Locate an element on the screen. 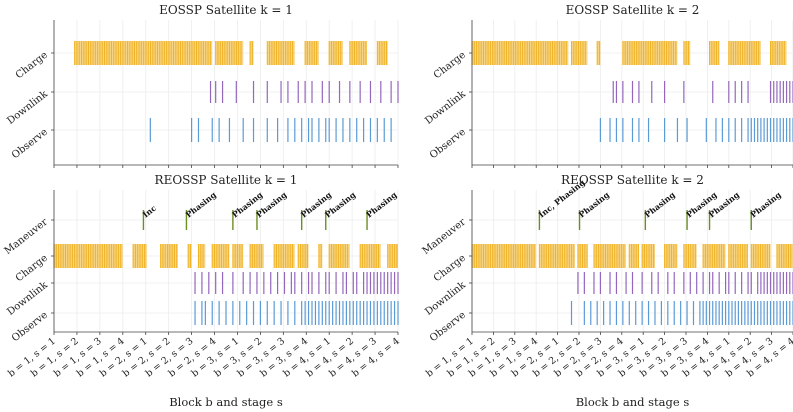 The height and width of the screenshot is (412, 793). panel-title: EOSSP Satellite k = 2 is located at coordinates (633, 10).